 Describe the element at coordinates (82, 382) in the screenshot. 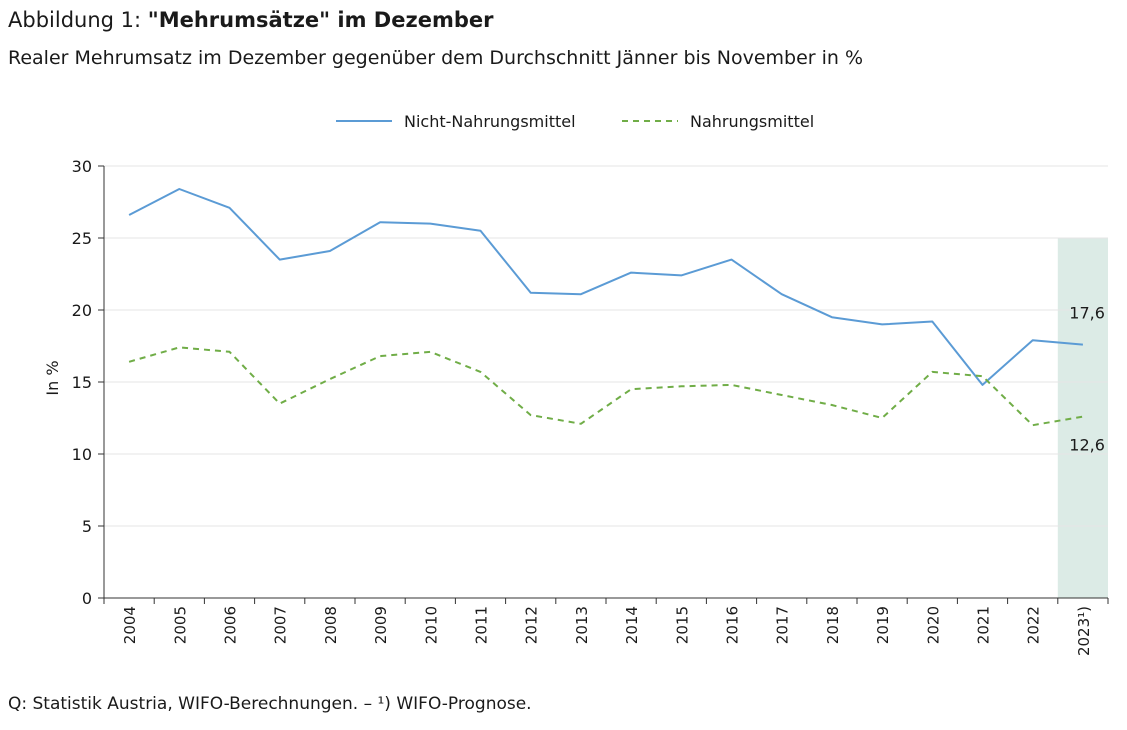

I see `y-tick-label: 15` at that location.